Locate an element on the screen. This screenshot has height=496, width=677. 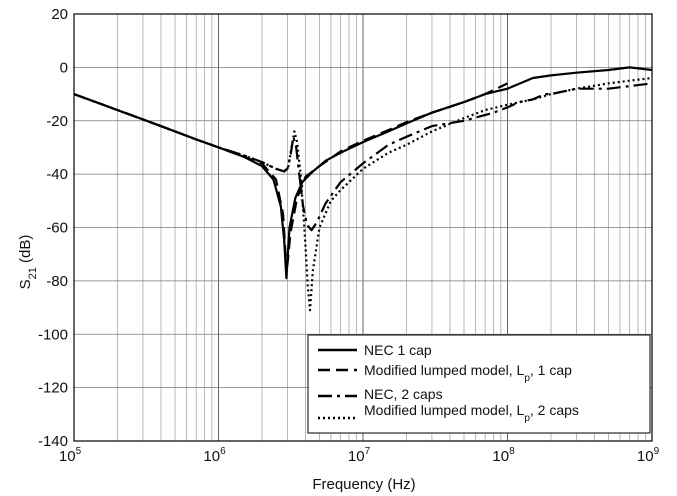
y-tick-label: -40 is located at coordinates (57, 174).